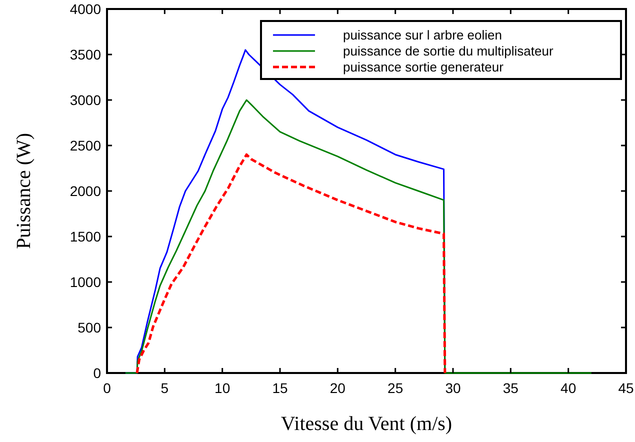  I want to click on y-tick-label: 4000, so click(86, 8).